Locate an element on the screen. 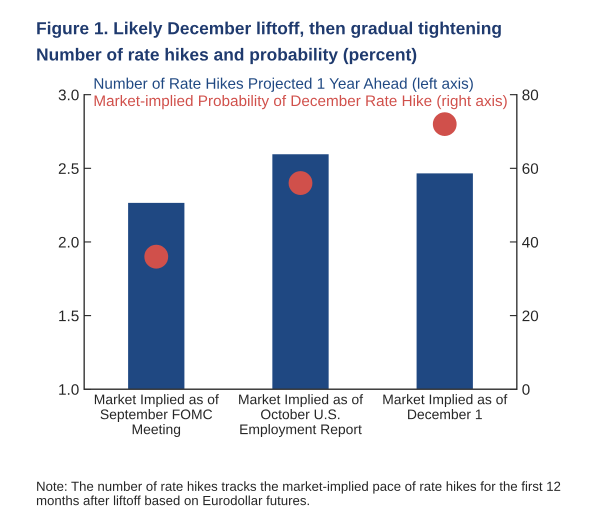 The height and width of the screenshot is (526, 601). text: Market-implied Probability of December Rate Hike (right axis) is located at coordinates (300, 102).